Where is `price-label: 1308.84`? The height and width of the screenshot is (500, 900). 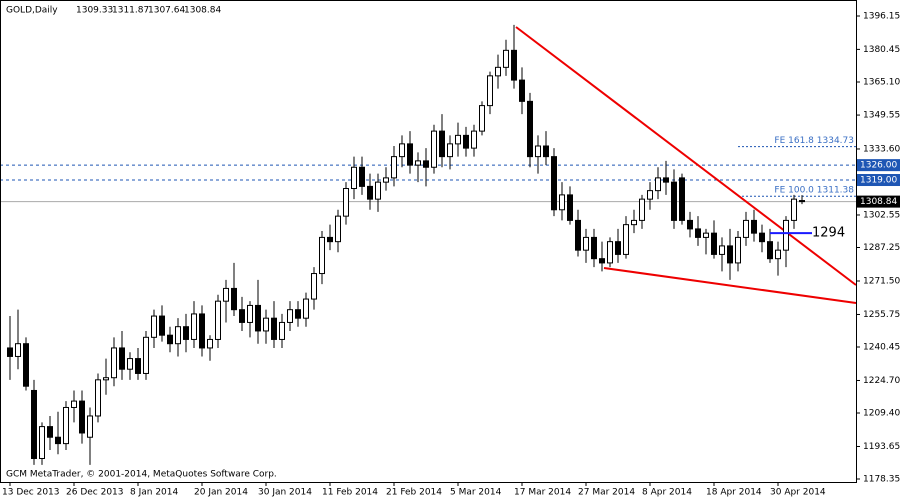 price-label: 1308.84 is located at coordinates (878, 202).